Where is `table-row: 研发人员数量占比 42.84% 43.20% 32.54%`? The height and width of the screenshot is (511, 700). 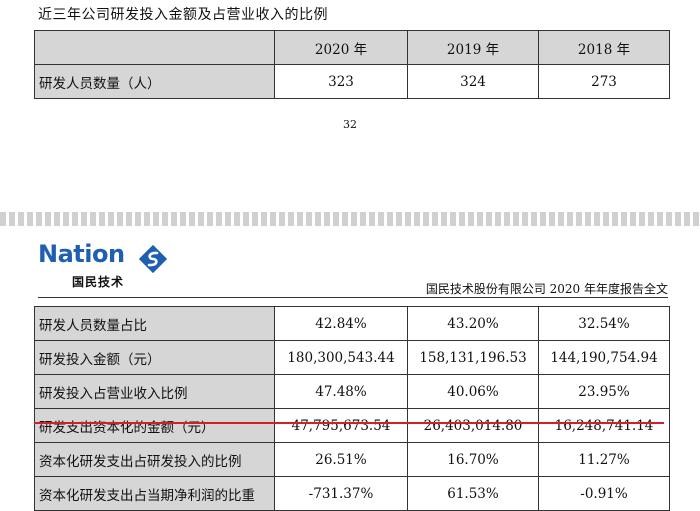 table-row: 研发人员数量占比 42.84% 43.20% 32.54% is located at coordinates (352, 323).